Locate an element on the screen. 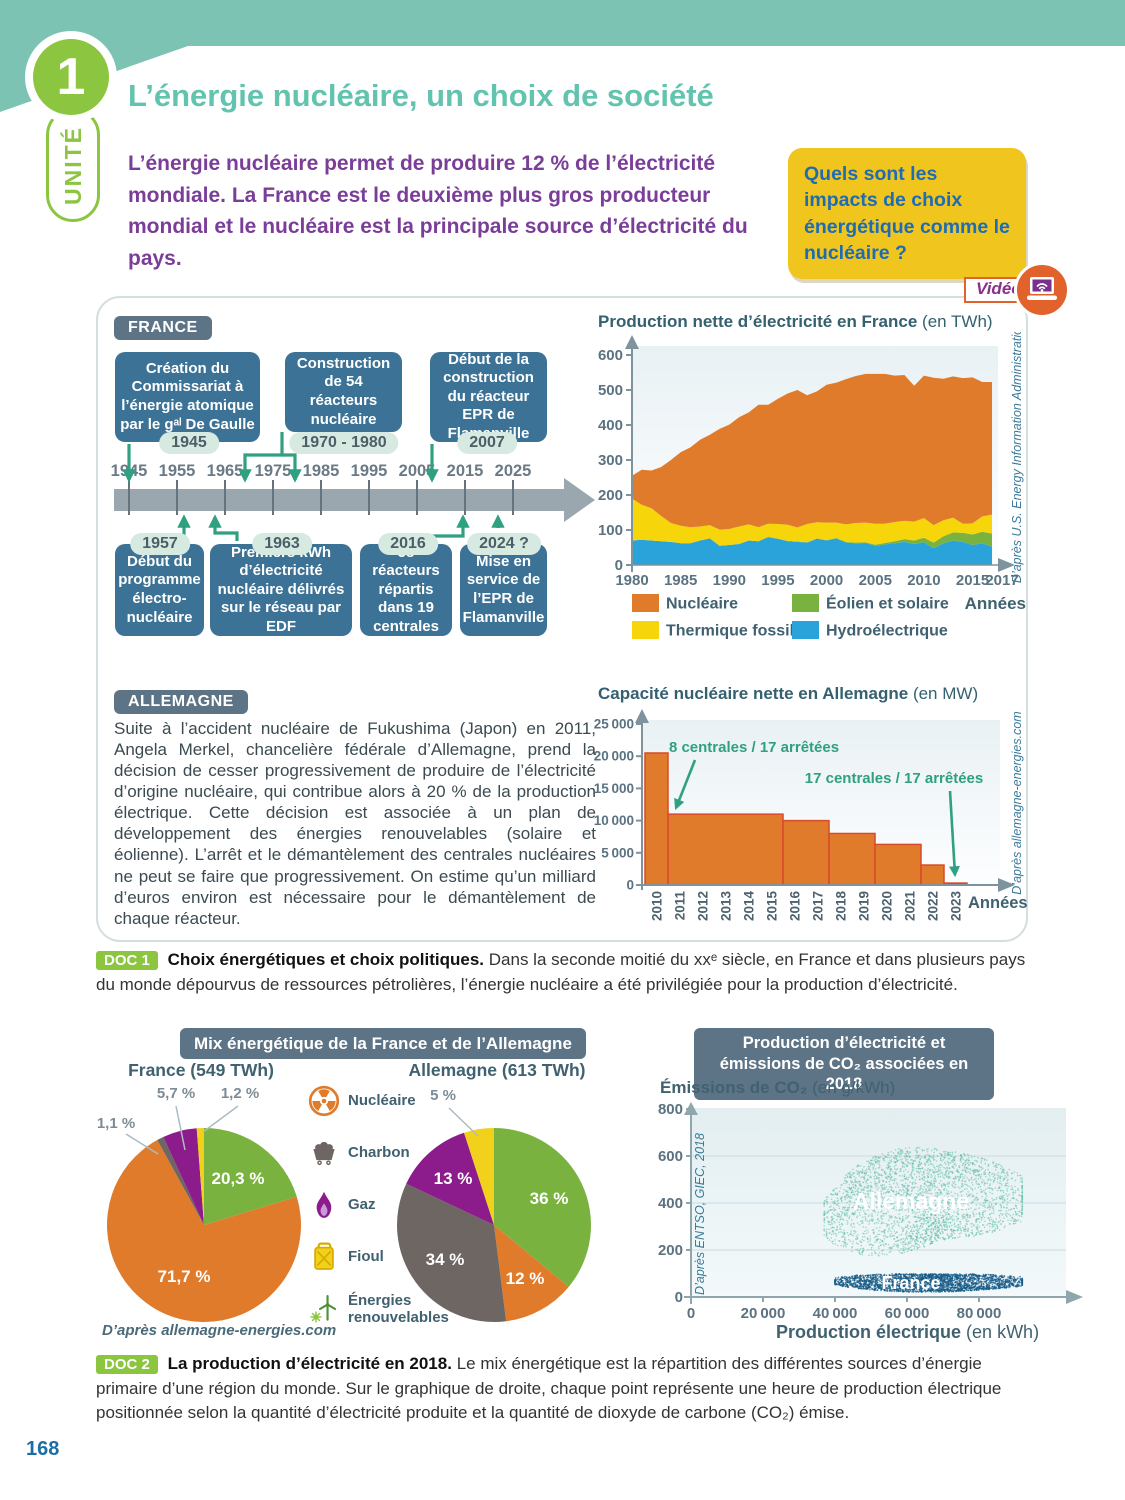  timeline-year-badge: 1957 is located at coordinates (160, 544).